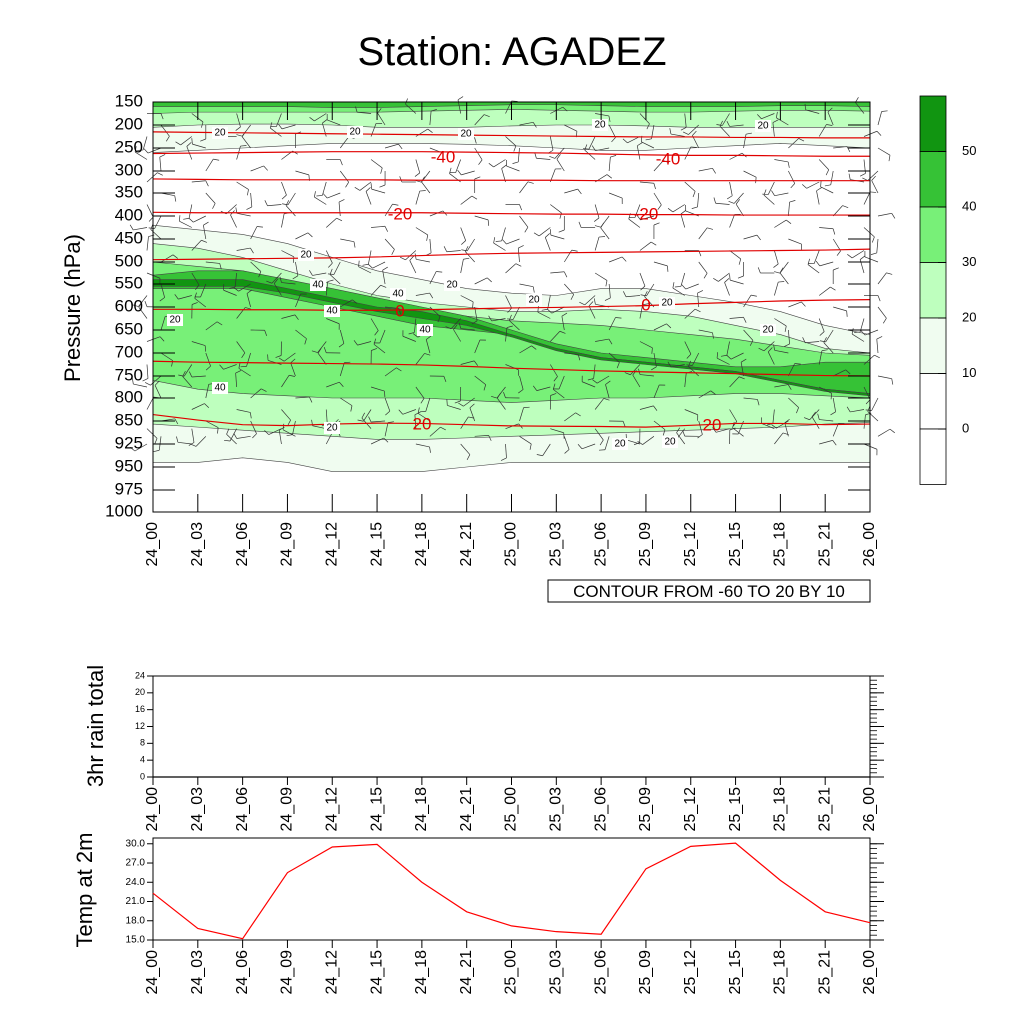 The height and width of the screenshot is (1024, 1024). What do you see at coordinates (556, 972) in the screenshot?
I see `x-tick-label: 25_03` at bounding box center [556, 972].